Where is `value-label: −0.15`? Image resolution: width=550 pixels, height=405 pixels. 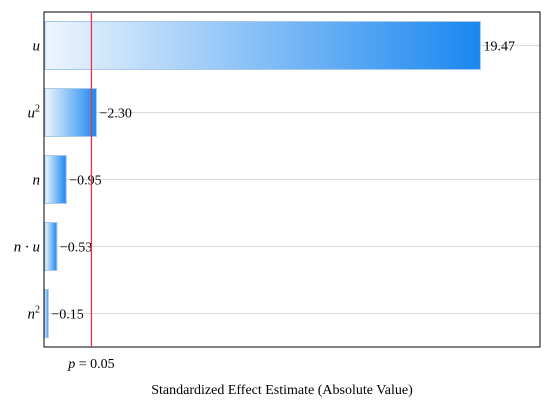 value-label: −0.15 is located at coordinates (67, 315).